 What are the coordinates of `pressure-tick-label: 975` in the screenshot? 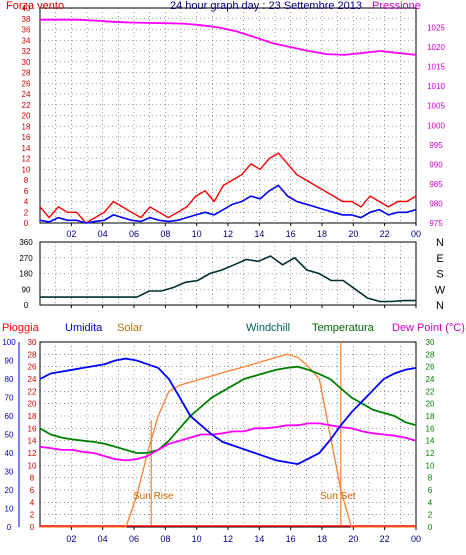 It's located at (436, 223).